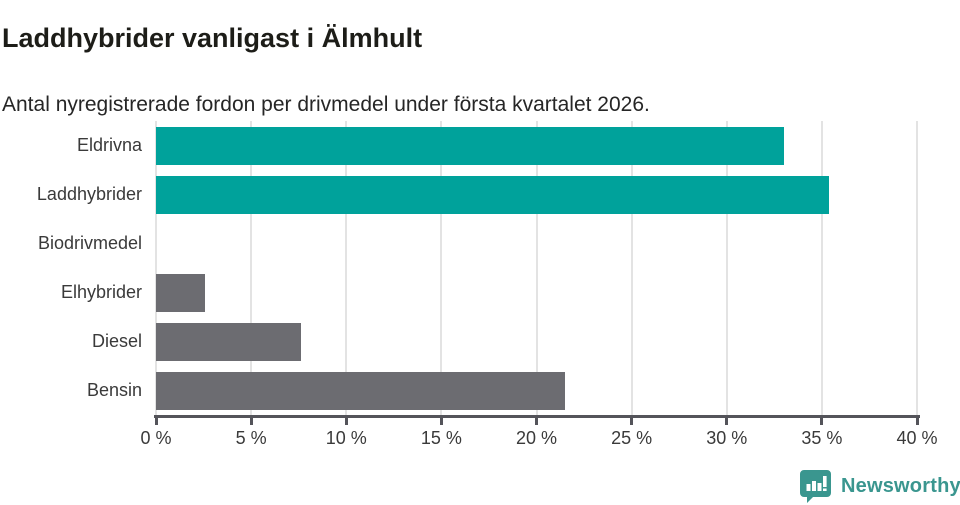 The image size is (960, 505). I want to click on x-tick-label-0: 0 %, so click(156, 438).